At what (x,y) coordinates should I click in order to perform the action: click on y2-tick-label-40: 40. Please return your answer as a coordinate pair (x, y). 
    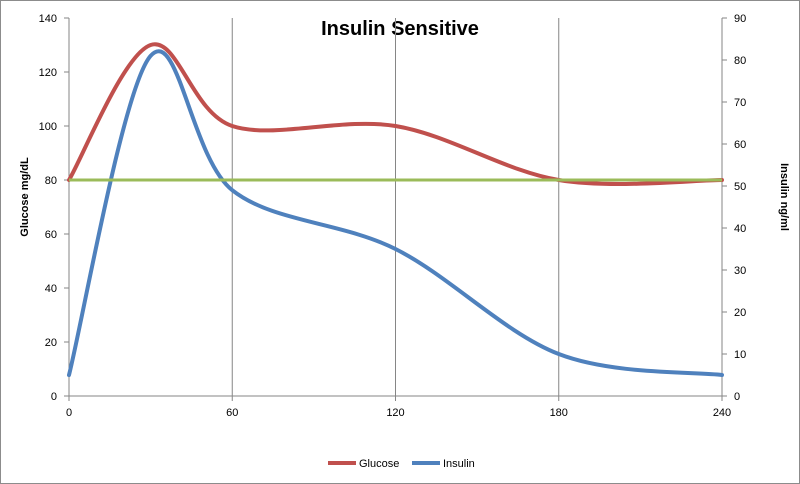
    Looking at the image, I should click on (740, 229).